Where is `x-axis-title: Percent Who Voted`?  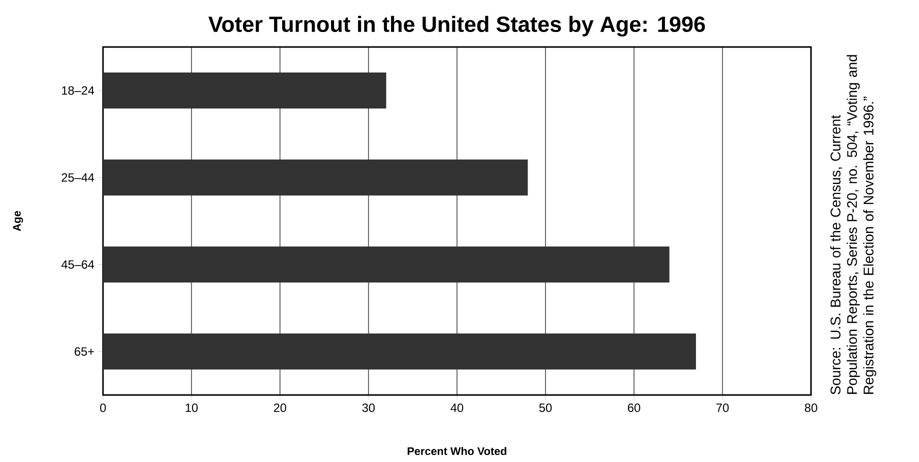 x-axis-title: Percent Who Voted is located at coordinates (457, 451).